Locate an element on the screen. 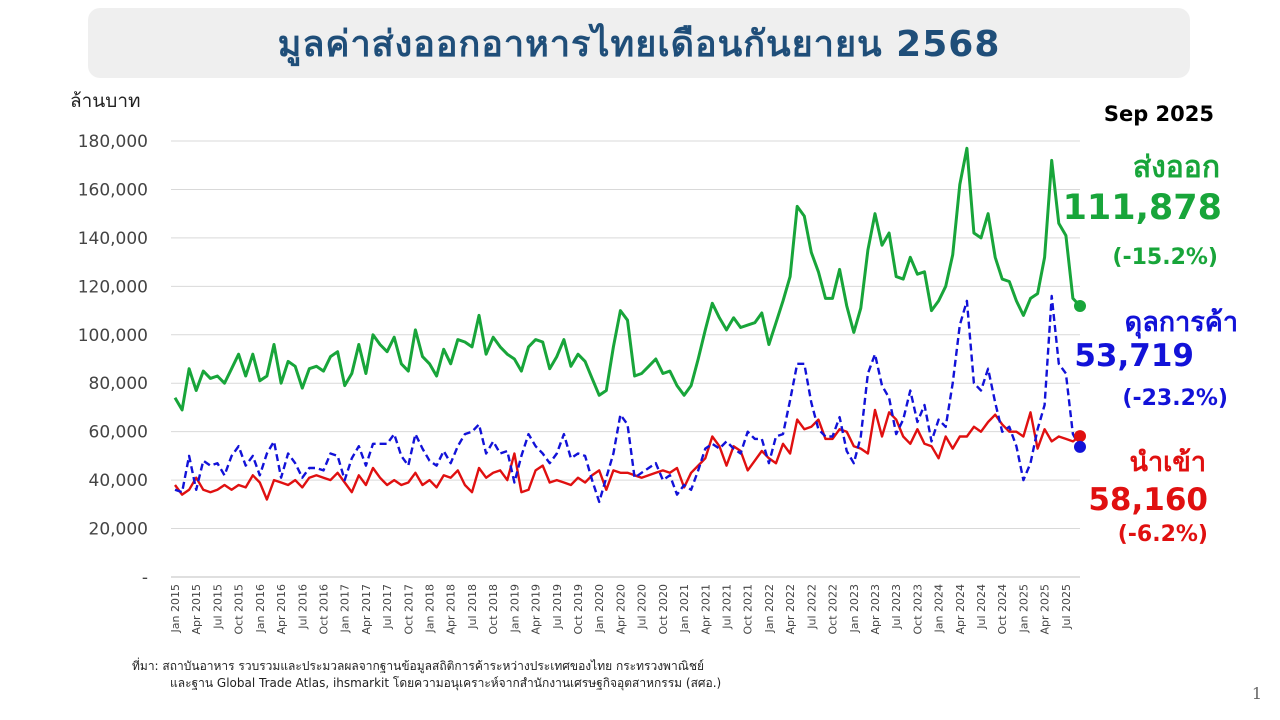 Image resolution: width=1280 pixels, height=720 pixels. x-tick-label: Apr 2019 is located at coordinates (536, 609).